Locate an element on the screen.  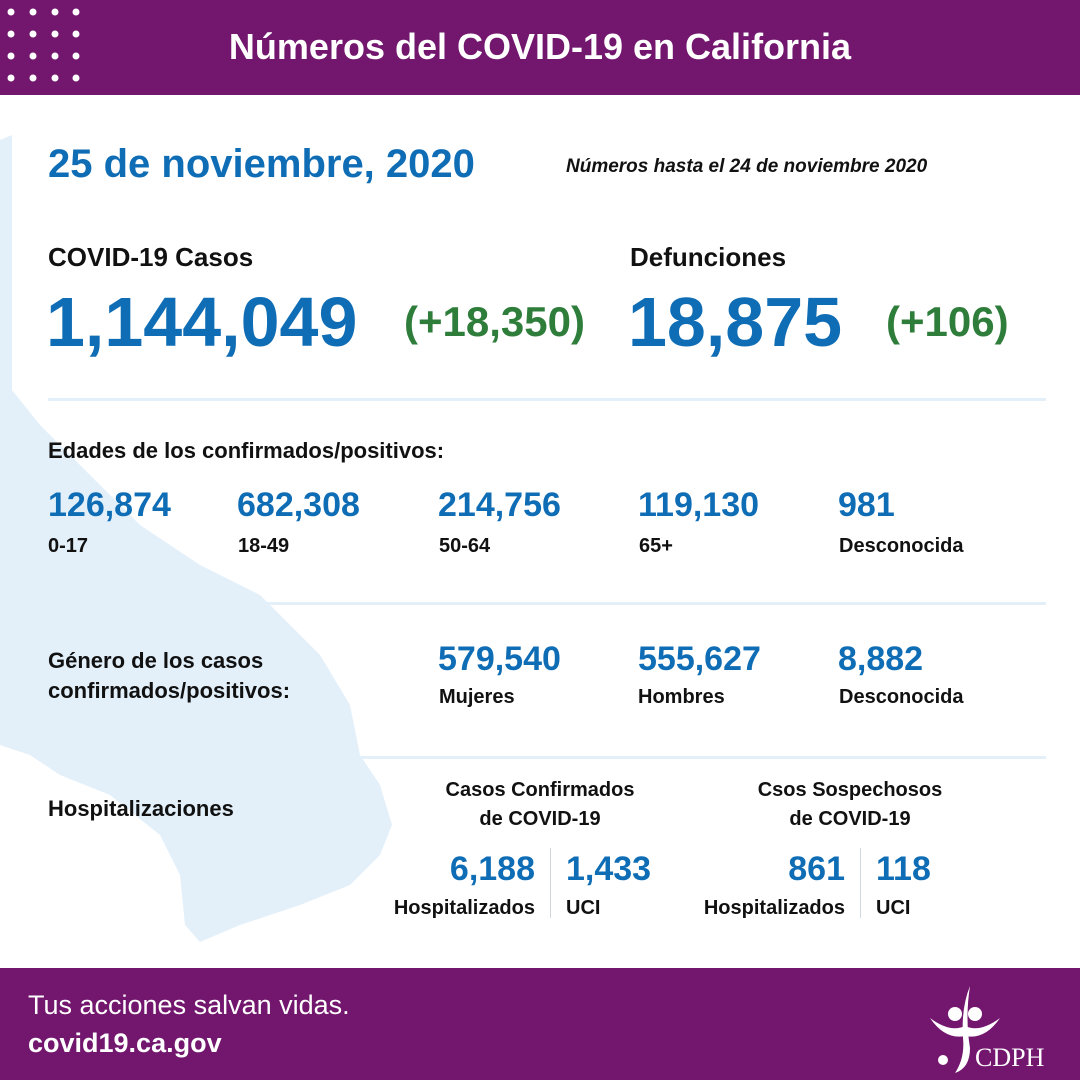
confirmed-icu-label: UCI is located at coordinates (583, 908).